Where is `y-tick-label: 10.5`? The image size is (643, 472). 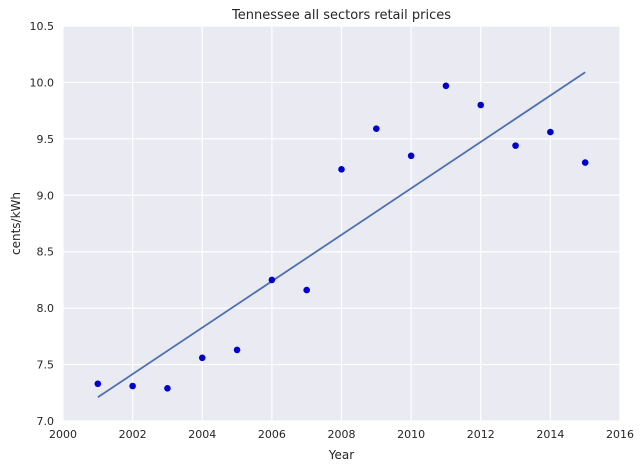
y-tick-label: 10.5 is located at coordinates (42, 26).